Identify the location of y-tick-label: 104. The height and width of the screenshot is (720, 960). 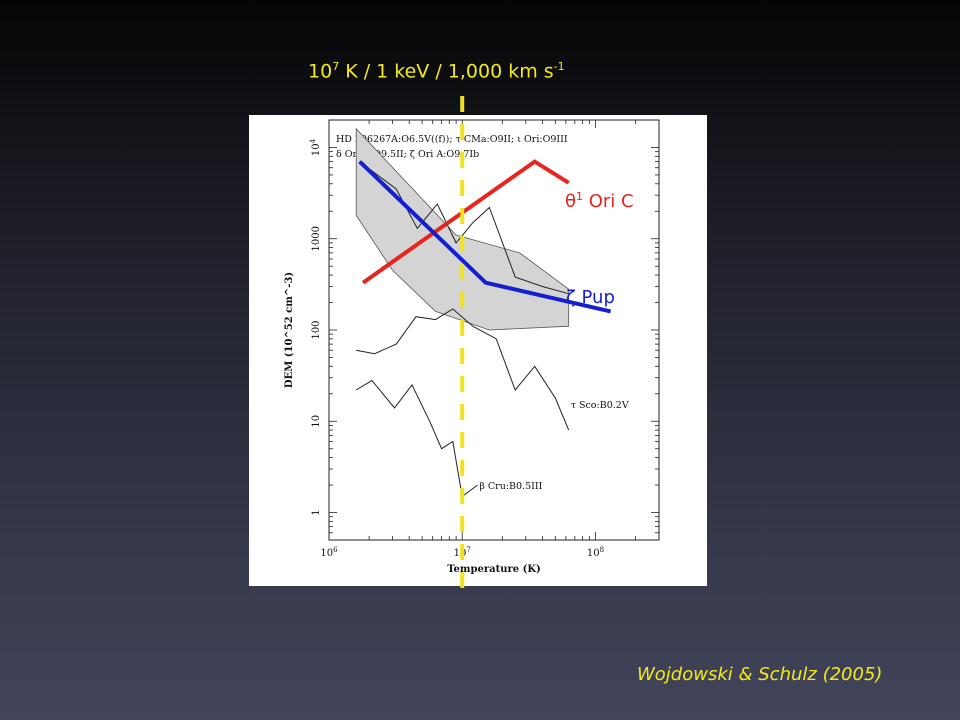
(315, 147).